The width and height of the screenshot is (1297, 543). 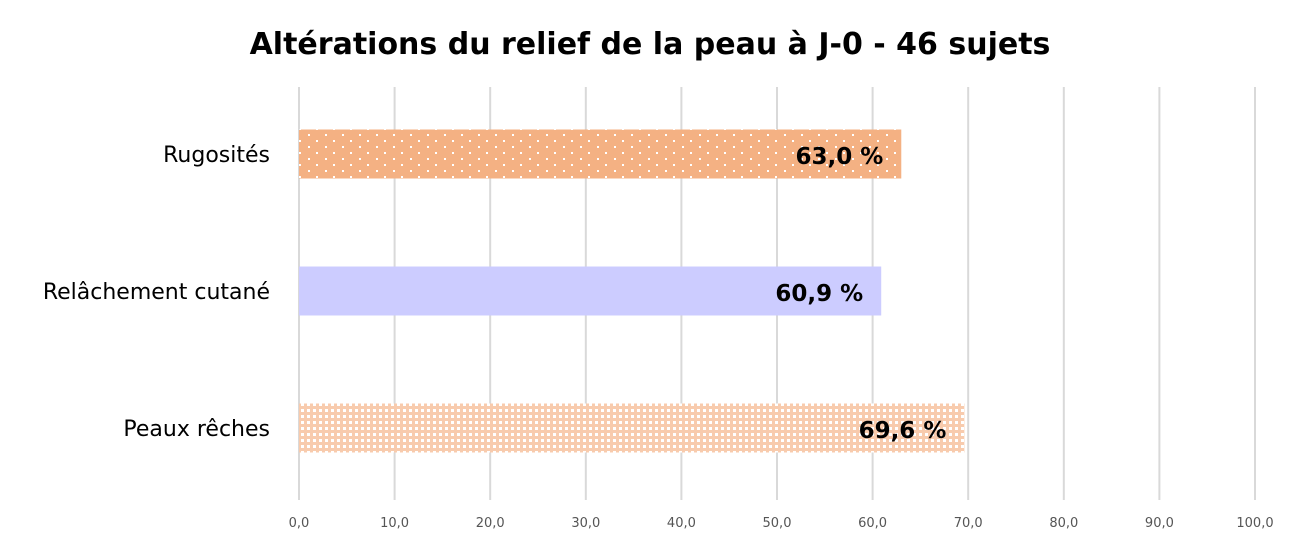 What do you see at coordinates (819, 294) in the screenshot?
I see `data-label: 60,9 %` at bounding box center [819, 294].